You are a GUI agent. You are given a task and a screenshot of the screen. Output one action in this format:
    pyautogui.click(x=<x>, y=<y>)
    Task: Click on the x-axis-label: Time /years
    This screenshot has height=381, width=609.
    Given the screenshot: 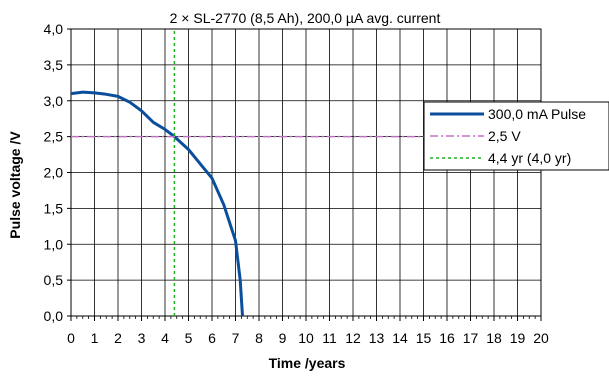 What is the action you would take?
    pyautogui.click(x=307, y=363)
    